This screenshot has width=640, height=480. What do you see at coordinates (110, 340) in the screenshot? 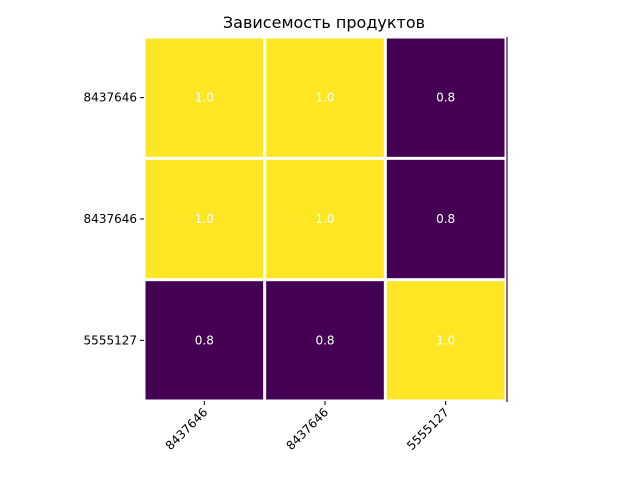
I see `y-tick-label: 5555127` at bounding box center [110, 340].